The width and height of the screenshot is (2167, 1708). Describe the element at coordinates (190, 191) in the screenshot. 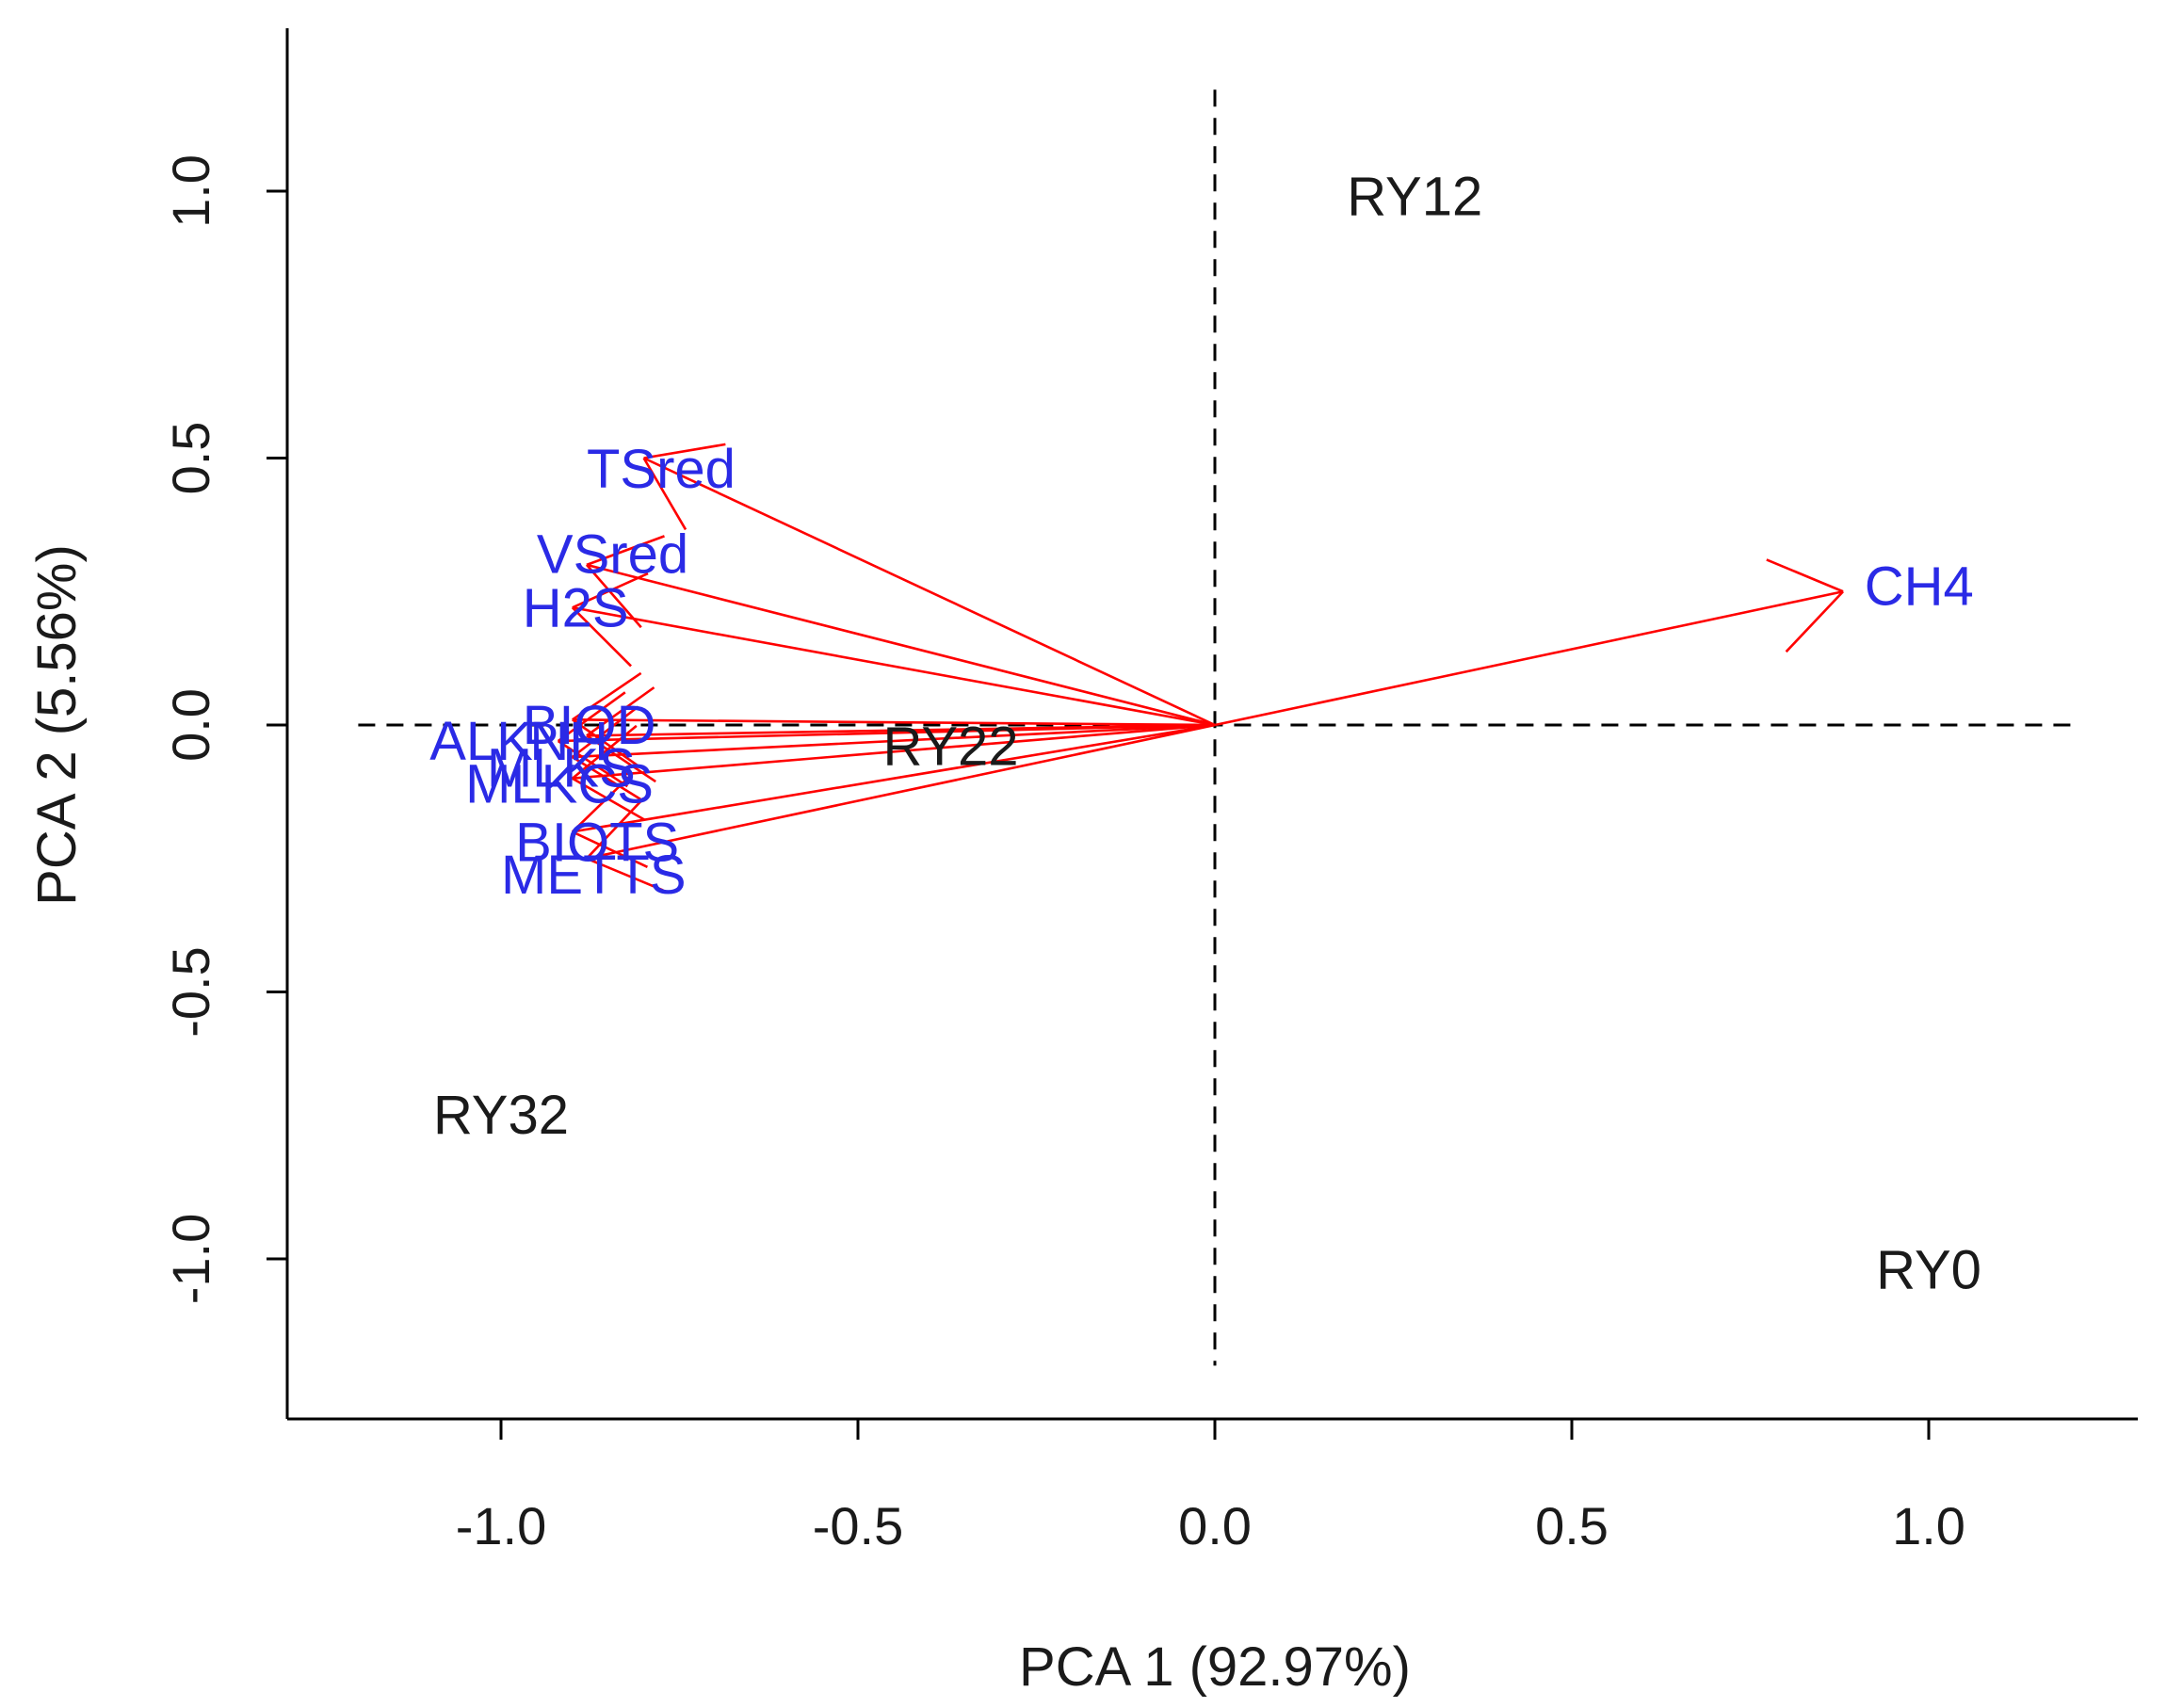

I see `y-tick-label: 1.0` at that location.